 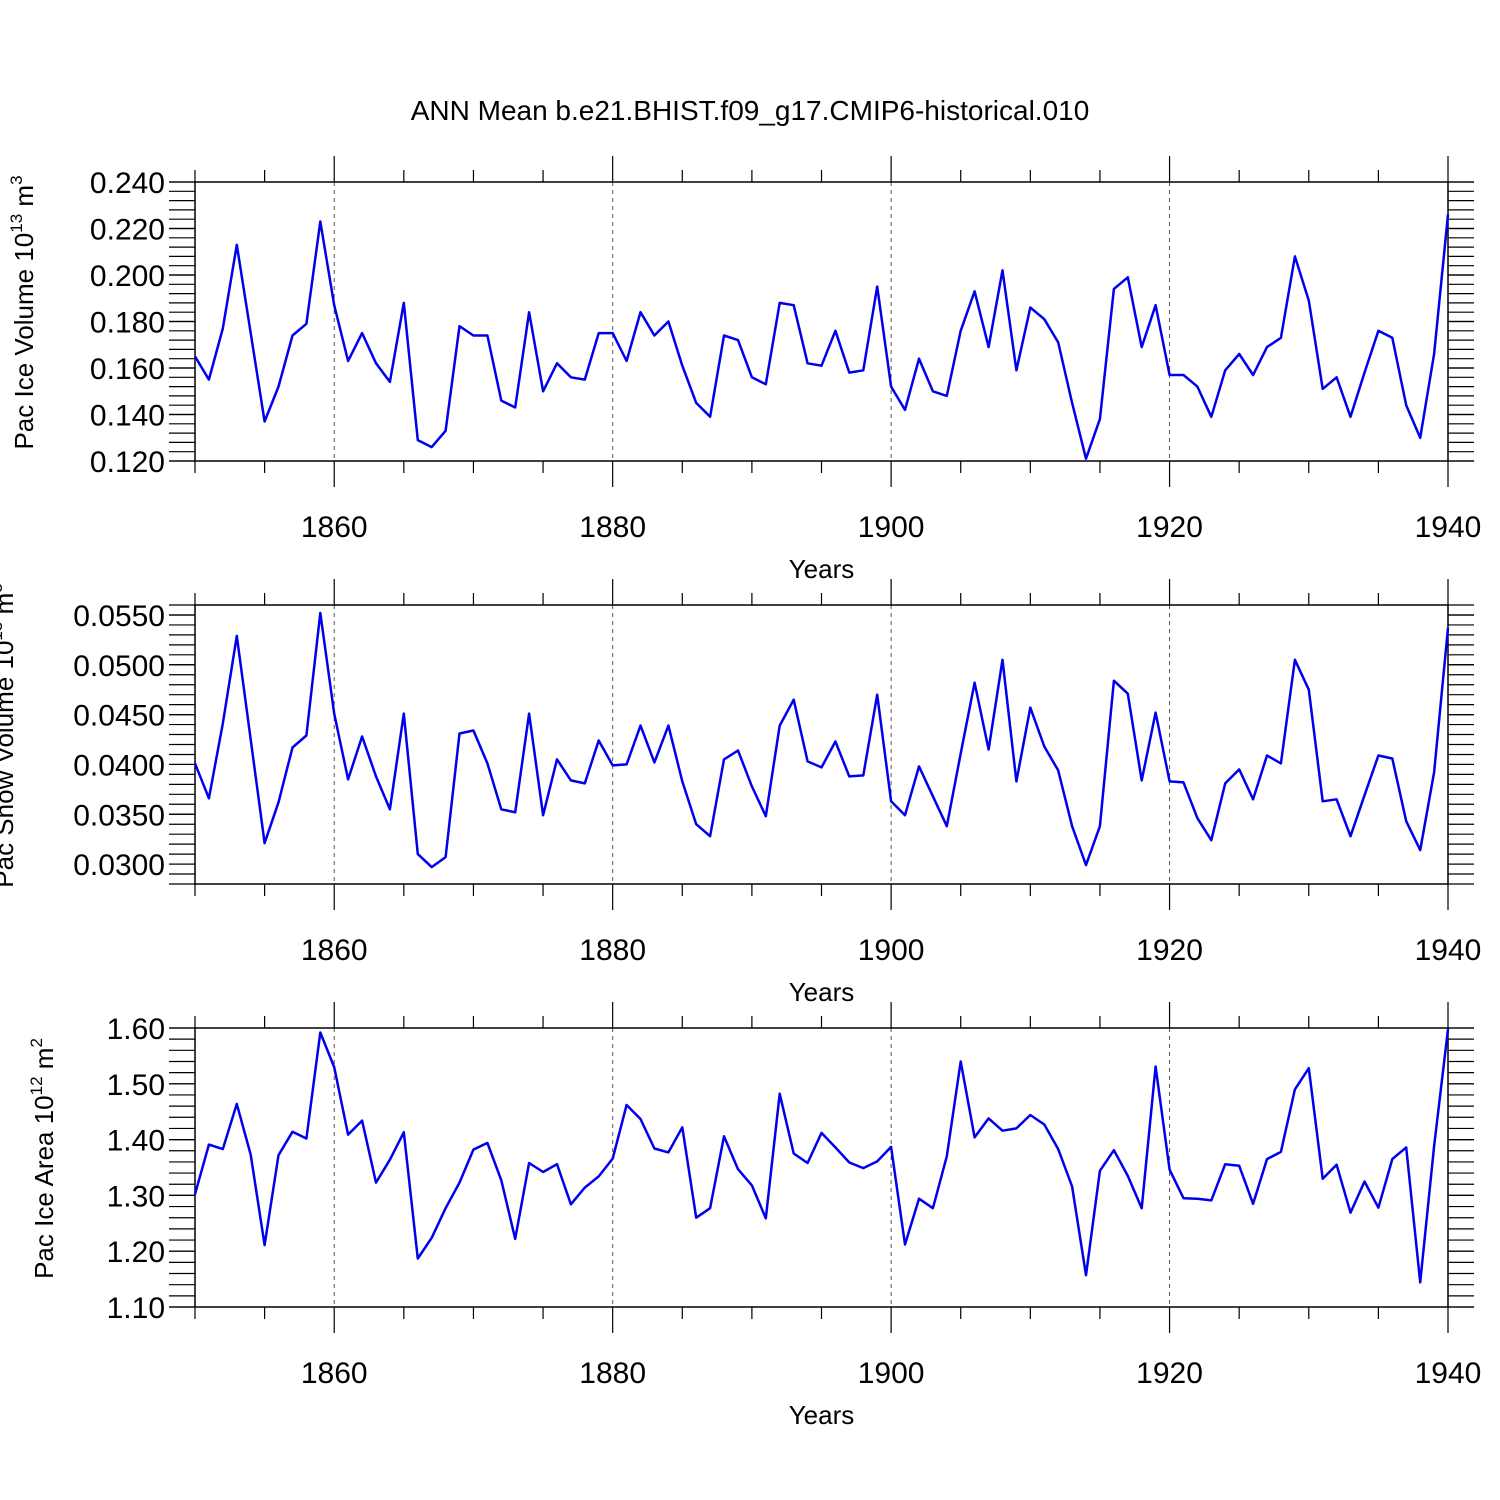 I want to click on y-tick-label: 0.220, so click(x=127, y=230).